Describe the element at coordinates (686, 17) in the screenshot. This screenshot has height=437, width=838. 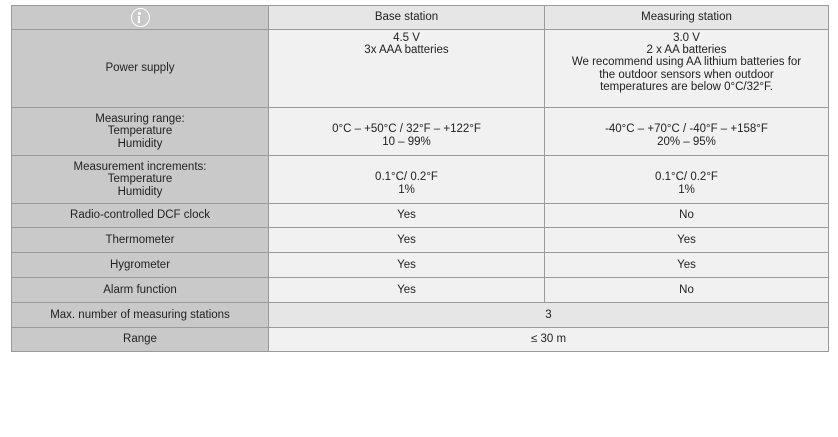
I see `header-measuring-station: Measuring station` at that location.